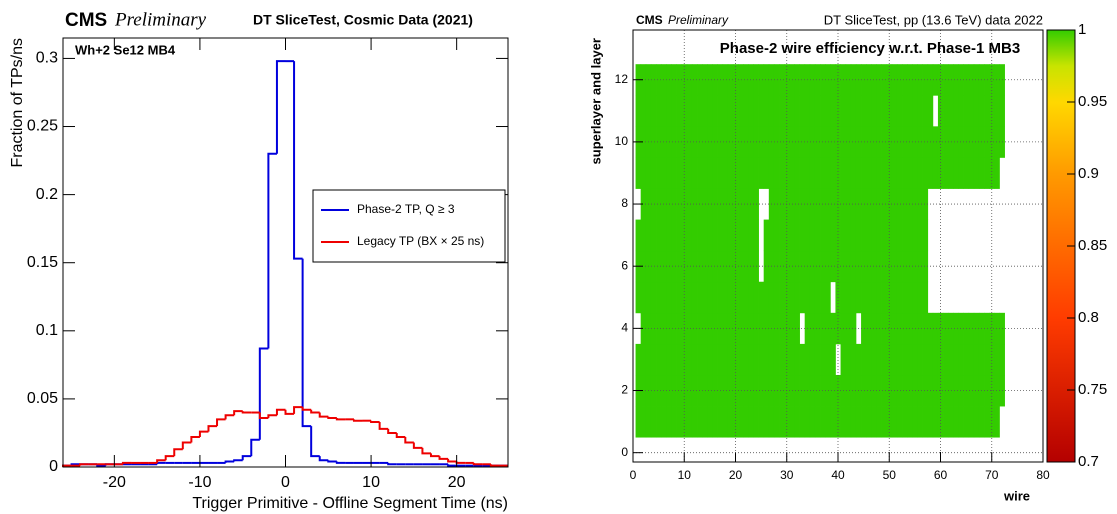 This screenshot has height=514, width=1117. What do you see at coordinates (199, 482) in the screenshot?
I see `x-tick-label: -10` at bounding box center [199, 482].